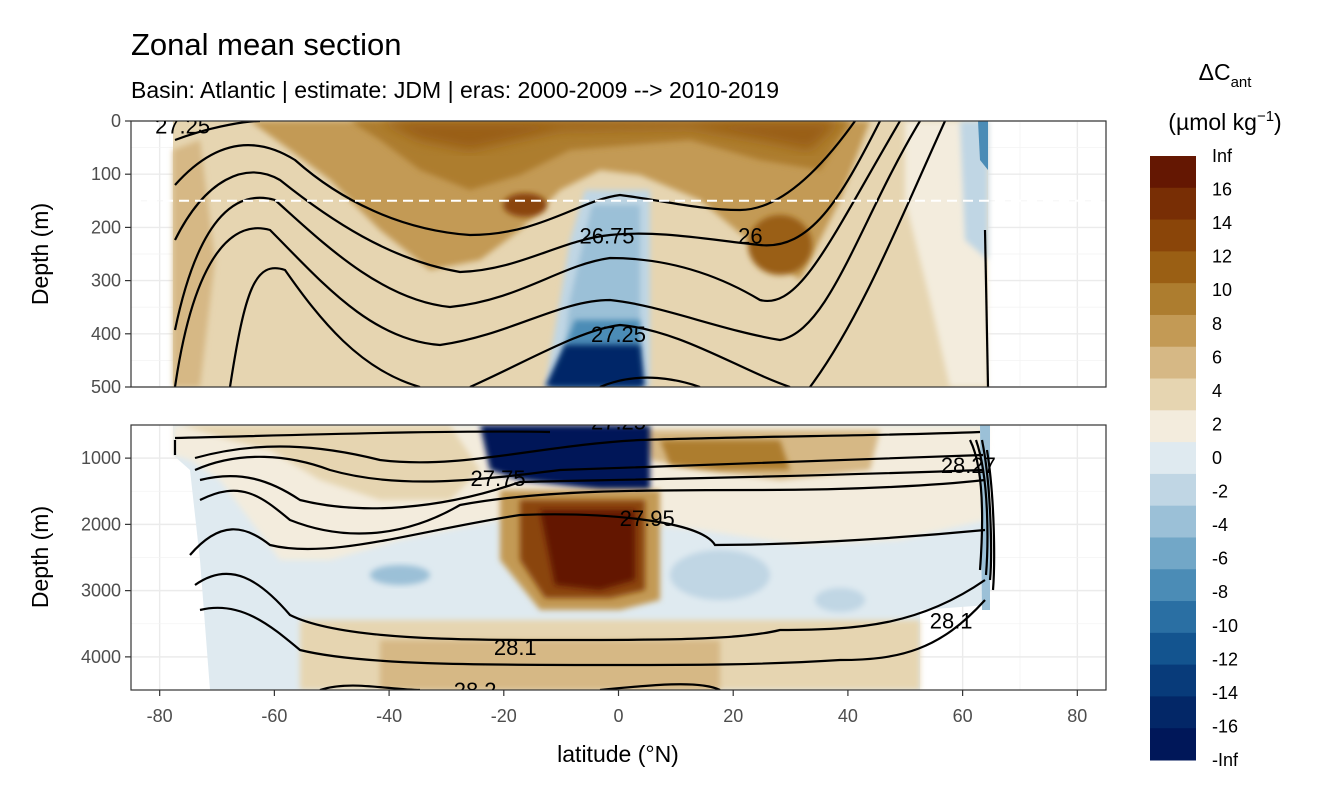 This screenshot has height=806, width=1344. Describe the element at coordinates (525, 205) in the screenshot. I see `upper-field-hotspot-south` at that location.